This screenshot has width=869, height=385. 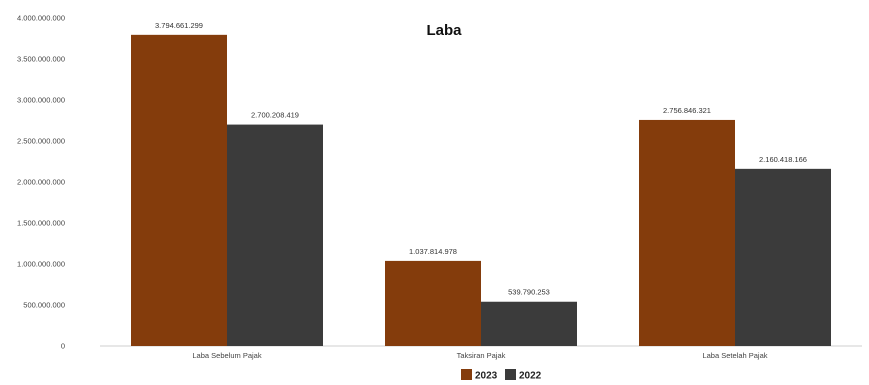 I want to click on x-category-label: Laba Setelah Pajak, so click(x=734, y=355).